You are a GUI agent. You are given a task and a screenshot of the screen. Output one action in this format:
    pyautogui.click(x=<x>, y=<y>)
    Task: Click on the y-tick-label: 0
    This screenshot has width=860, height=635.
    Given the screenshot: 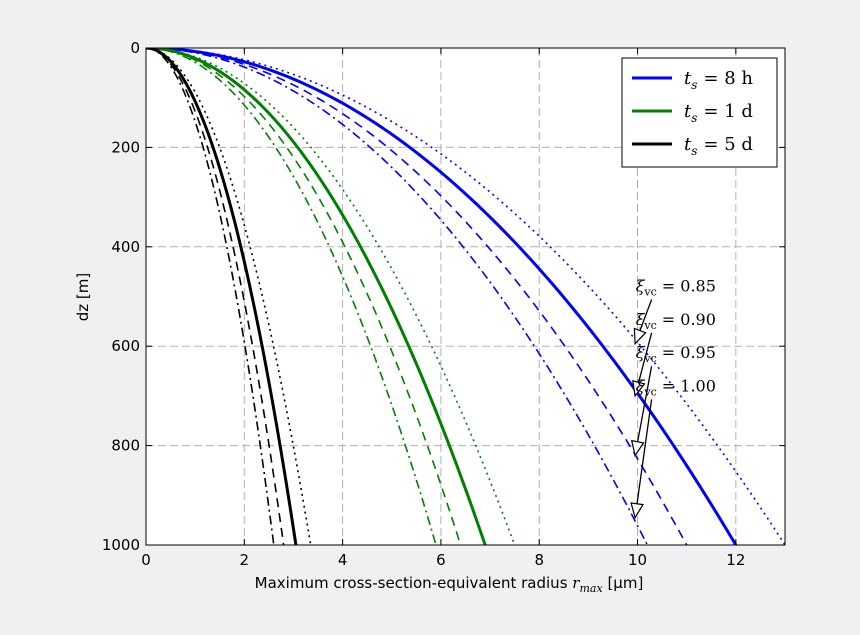 What is the action you would take?
    pyautogui.click(x=135, y=48)
    